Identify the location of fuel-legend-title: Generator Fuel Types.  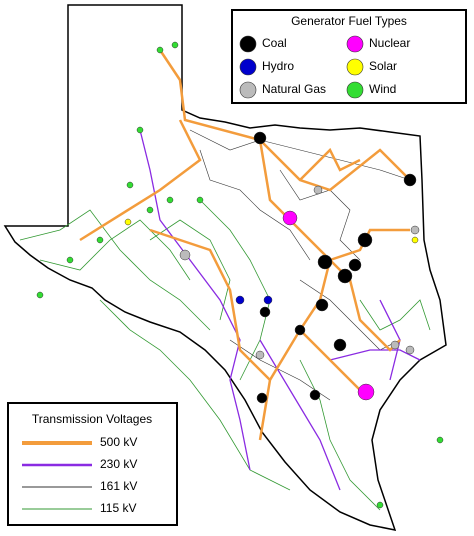
(349, 21).